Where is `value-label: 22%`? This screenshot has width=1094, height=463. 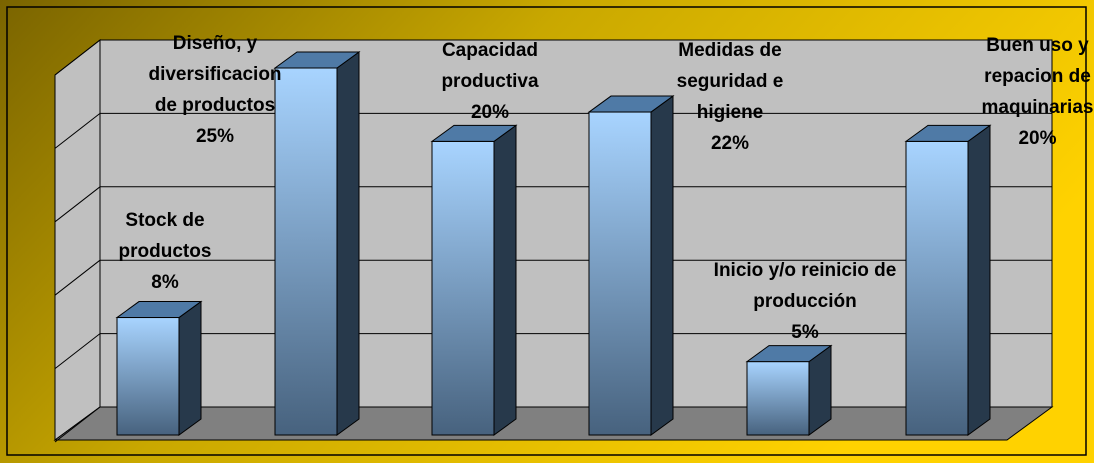 value-label: 22% is located at coordinates (730, 143).